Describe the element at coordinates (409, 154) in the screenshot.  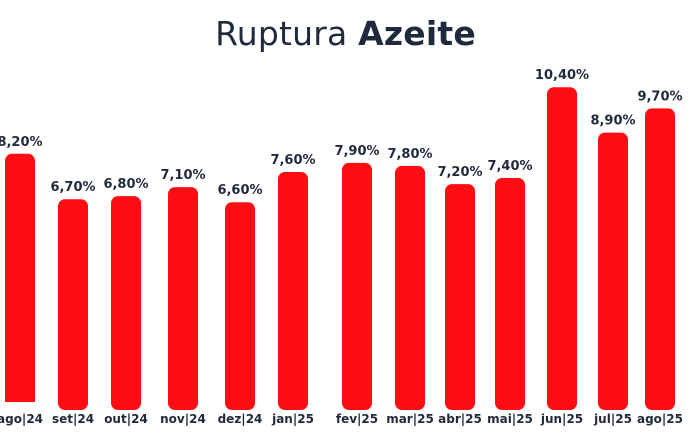
I see `data-label-mar|25: 7,80%` at that location.